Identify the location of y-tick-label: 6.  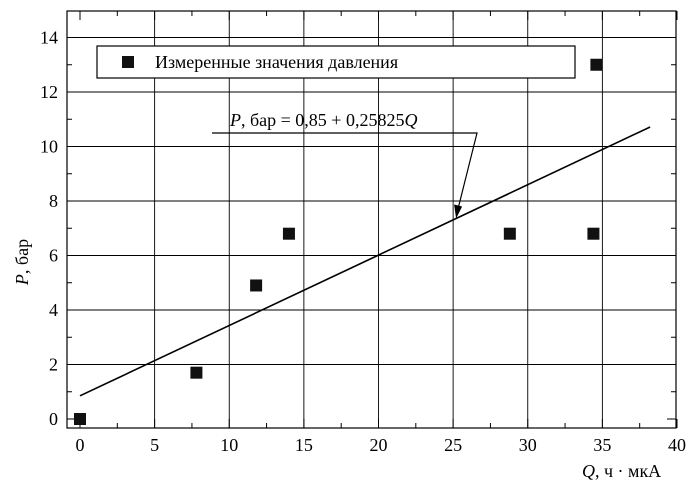
(53, 256).